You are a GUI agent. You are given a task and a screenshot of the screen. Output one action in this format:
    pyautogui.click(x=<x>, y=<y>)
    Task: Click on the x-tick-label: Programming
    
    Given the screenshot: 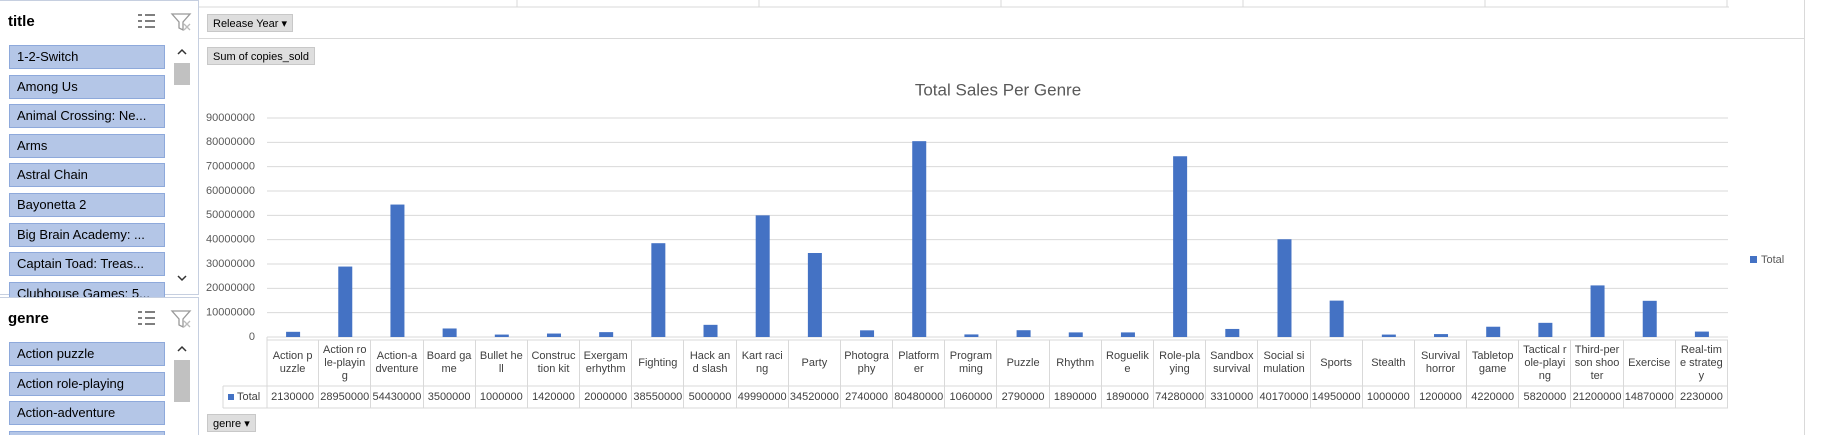 What is the action you would take?
    pyautogui.click(x=971, y=363)
    